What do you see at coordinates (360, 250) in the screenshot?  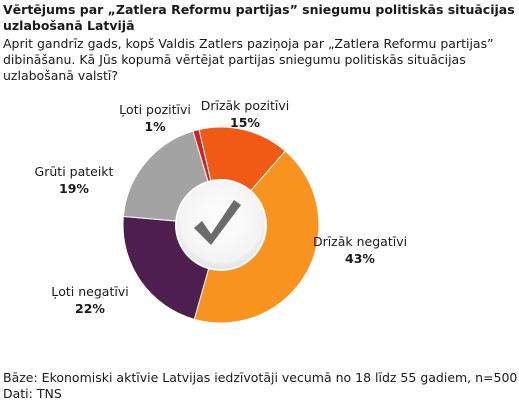 I see `slice-label-drizak-negativi: Drīzāk negatīvi 43%` at bounding box center [360, 250].